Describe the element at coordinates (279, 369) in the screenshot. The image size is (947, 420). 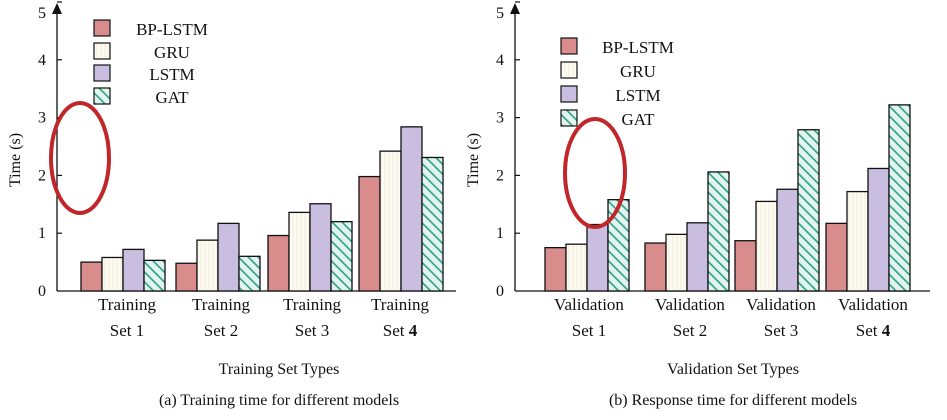
I see `x-axis-label: Training Set Types` at that location.